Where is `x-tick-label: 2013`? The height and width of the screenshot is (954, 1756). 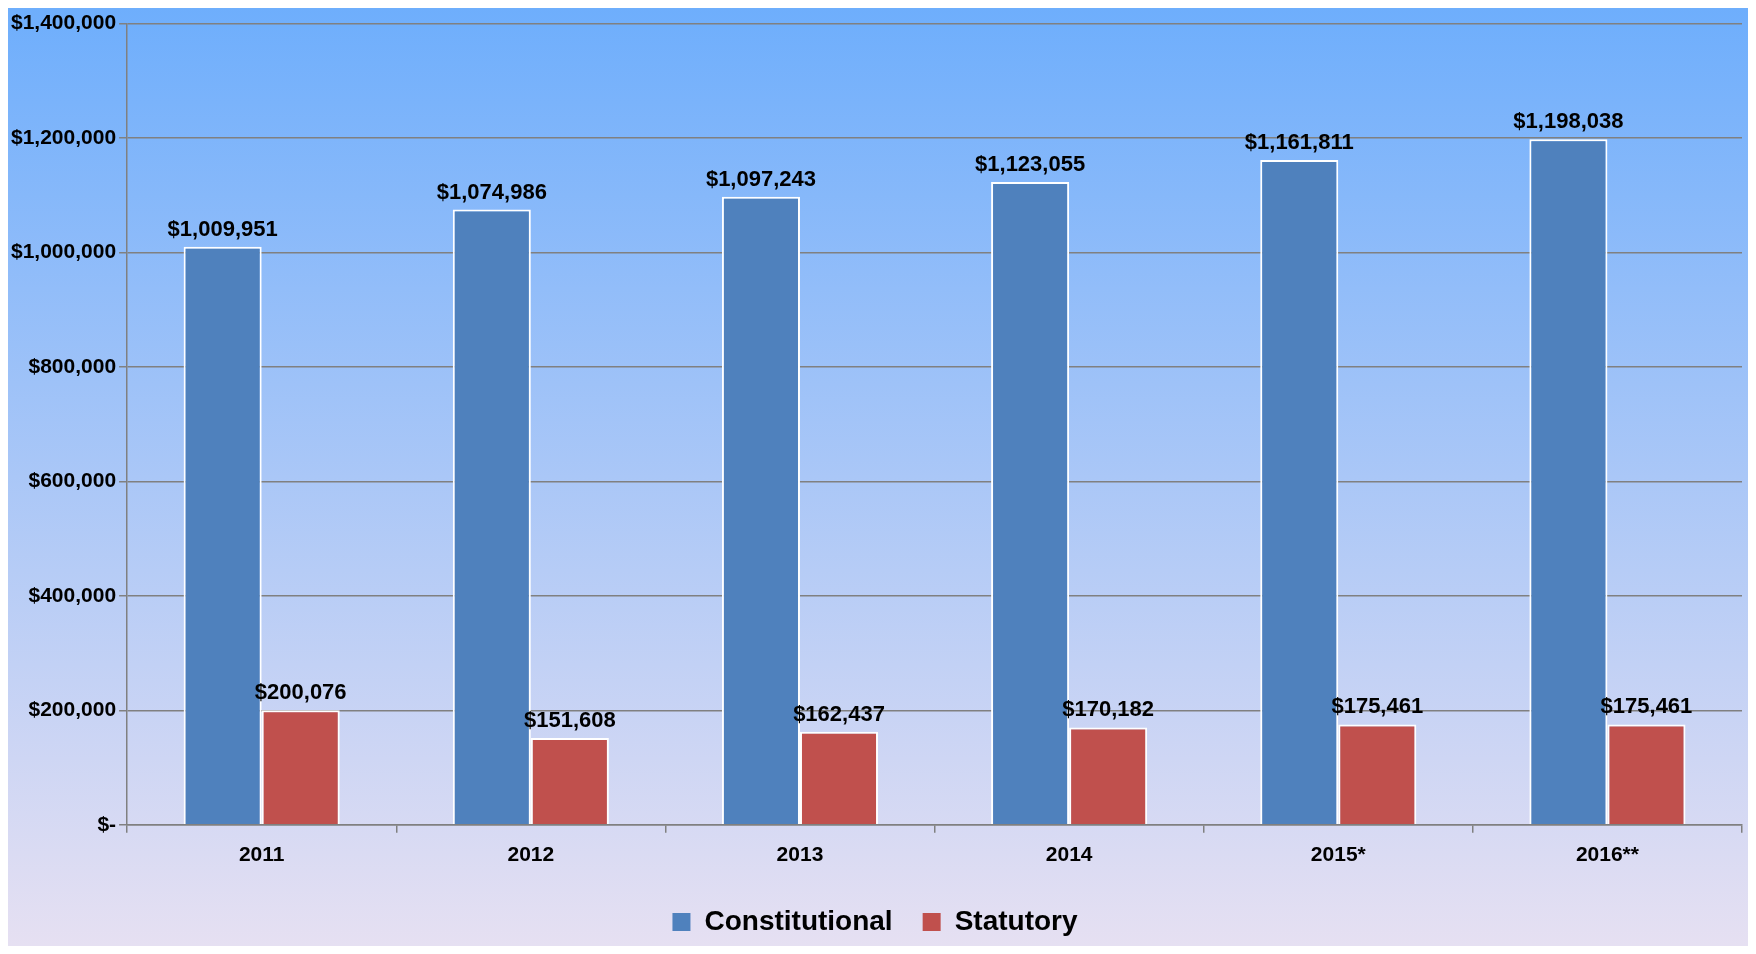
x-tick-label: 2013 is located at coordinates (800, 854).